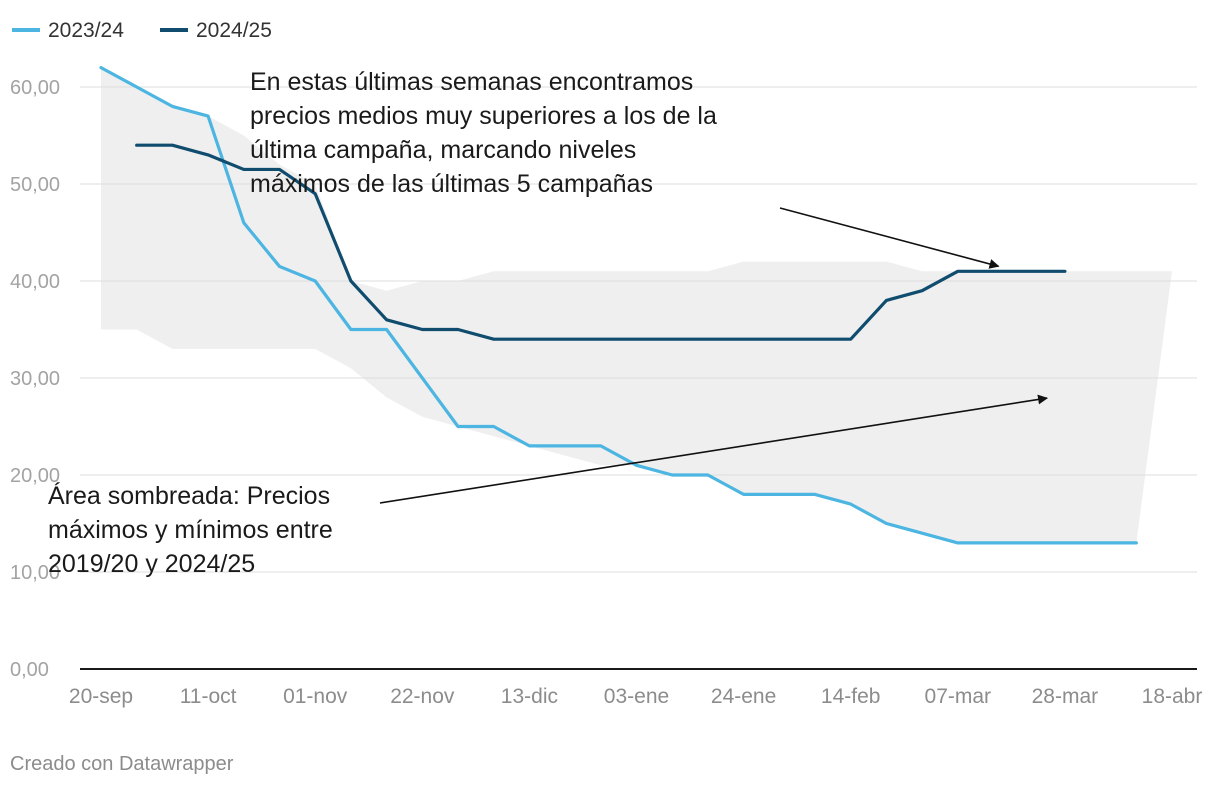 The height and width of the screenshot is (786, 1220). What do you see at coordinates (86, 30) in the screenshot?
I see `legend-label-2023-24: 2023/24` at bounding box center [86, 30].